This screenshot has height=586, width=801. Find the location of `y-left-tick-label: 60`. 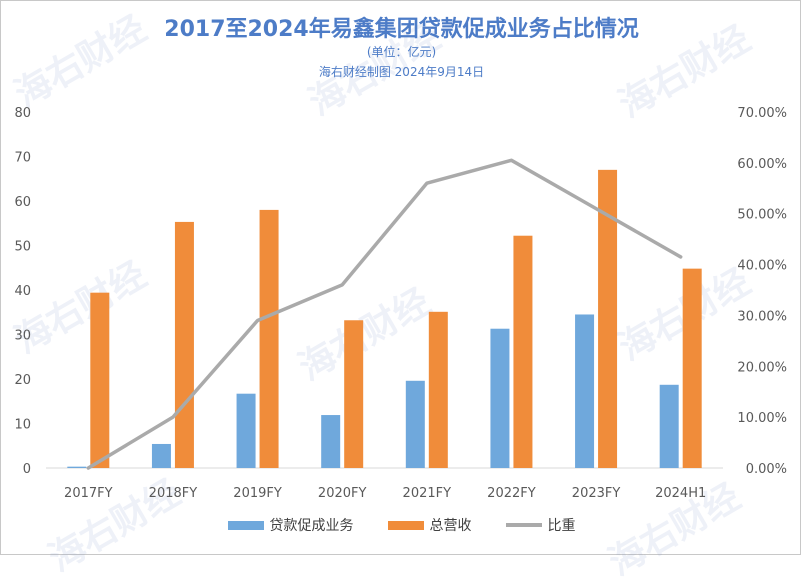

y-left-tick-label: 60 is located at coordinates (22, 202).